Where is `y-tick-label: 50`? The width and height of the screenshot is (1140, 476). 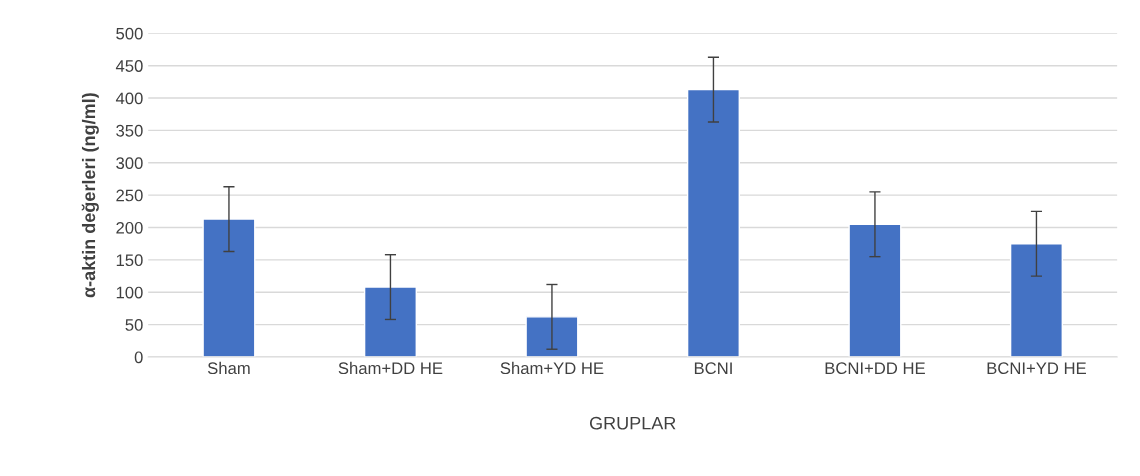 y-tick-label: 50 is located at coordinates (134, 325).